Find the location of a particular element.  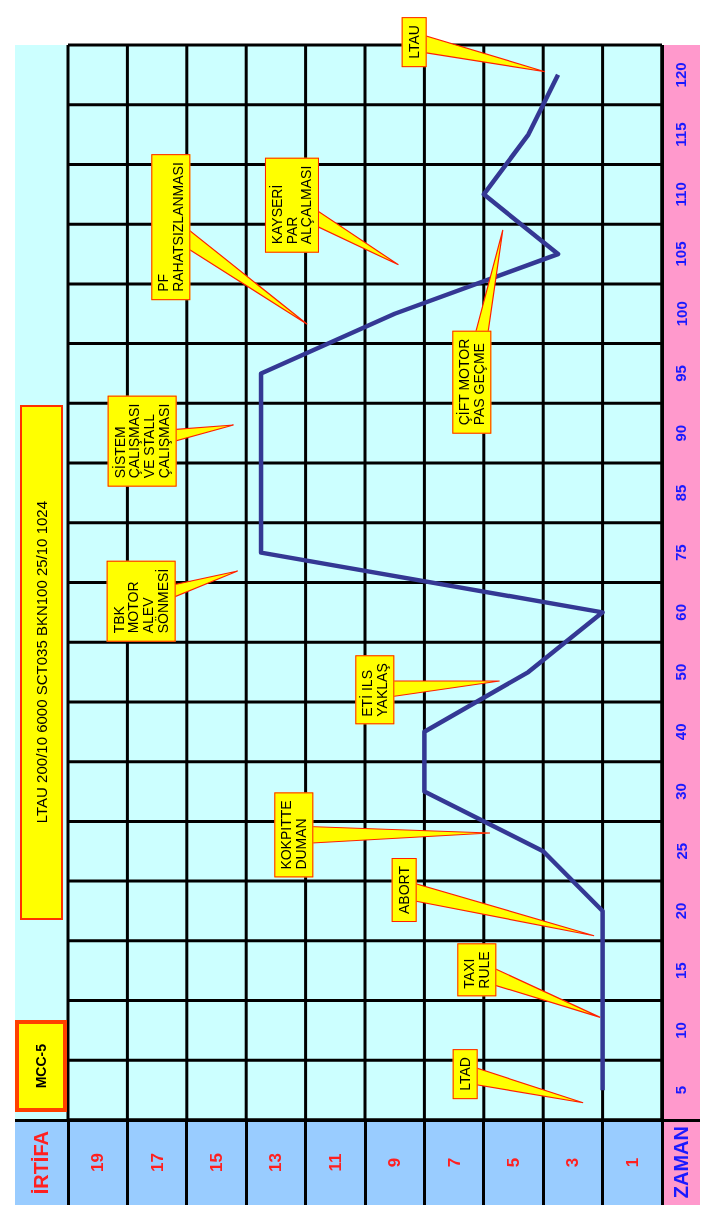

y-axis-title: ZAMAN is located at coordinates (681, 1162).